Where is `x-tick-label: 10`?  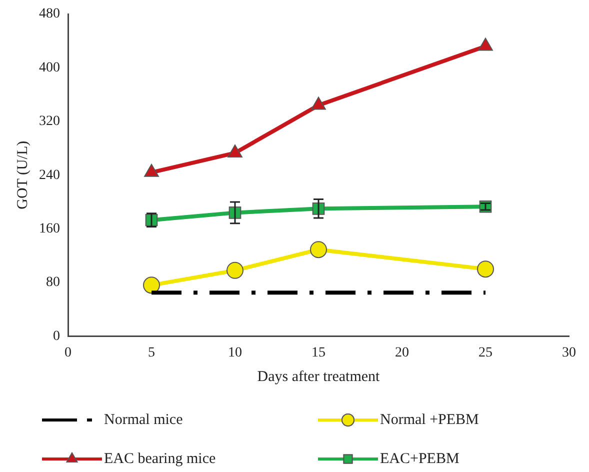 x-tick-label: 10 is located at coordinates (235, 352).